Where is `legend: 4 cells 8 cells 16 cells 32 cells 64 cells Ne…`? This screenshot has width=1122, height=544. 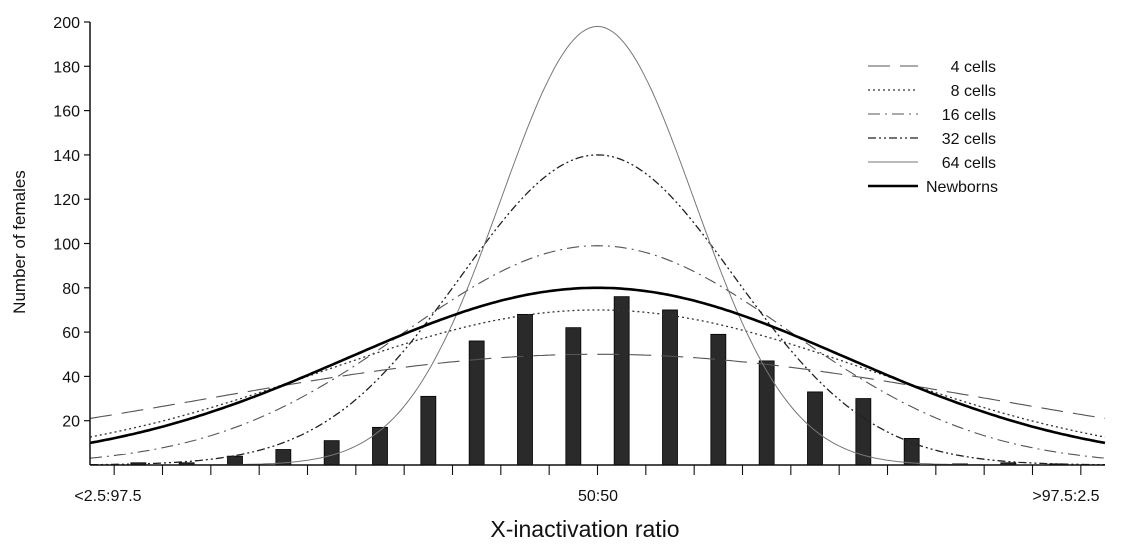
legend: 4 cells 8 cells 16 cells 32 cells 64 cells Ne… is located at coordinates (933, 127).